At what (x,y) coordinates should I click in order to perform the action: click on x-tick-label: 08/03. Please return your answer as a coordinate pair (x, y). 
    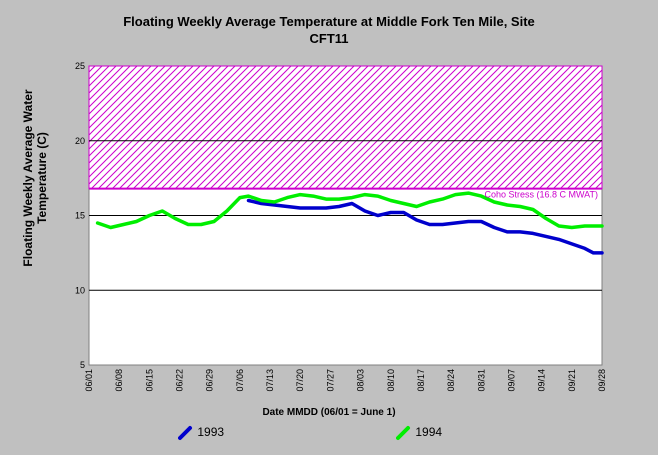
    Looking at the image, I should click on (361, 380).